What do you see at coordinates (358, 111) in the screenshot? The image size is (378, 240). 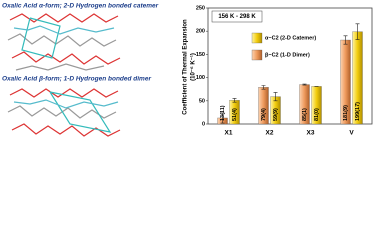 I see `value-label: 199(17)` at bounding box center [358, 111].